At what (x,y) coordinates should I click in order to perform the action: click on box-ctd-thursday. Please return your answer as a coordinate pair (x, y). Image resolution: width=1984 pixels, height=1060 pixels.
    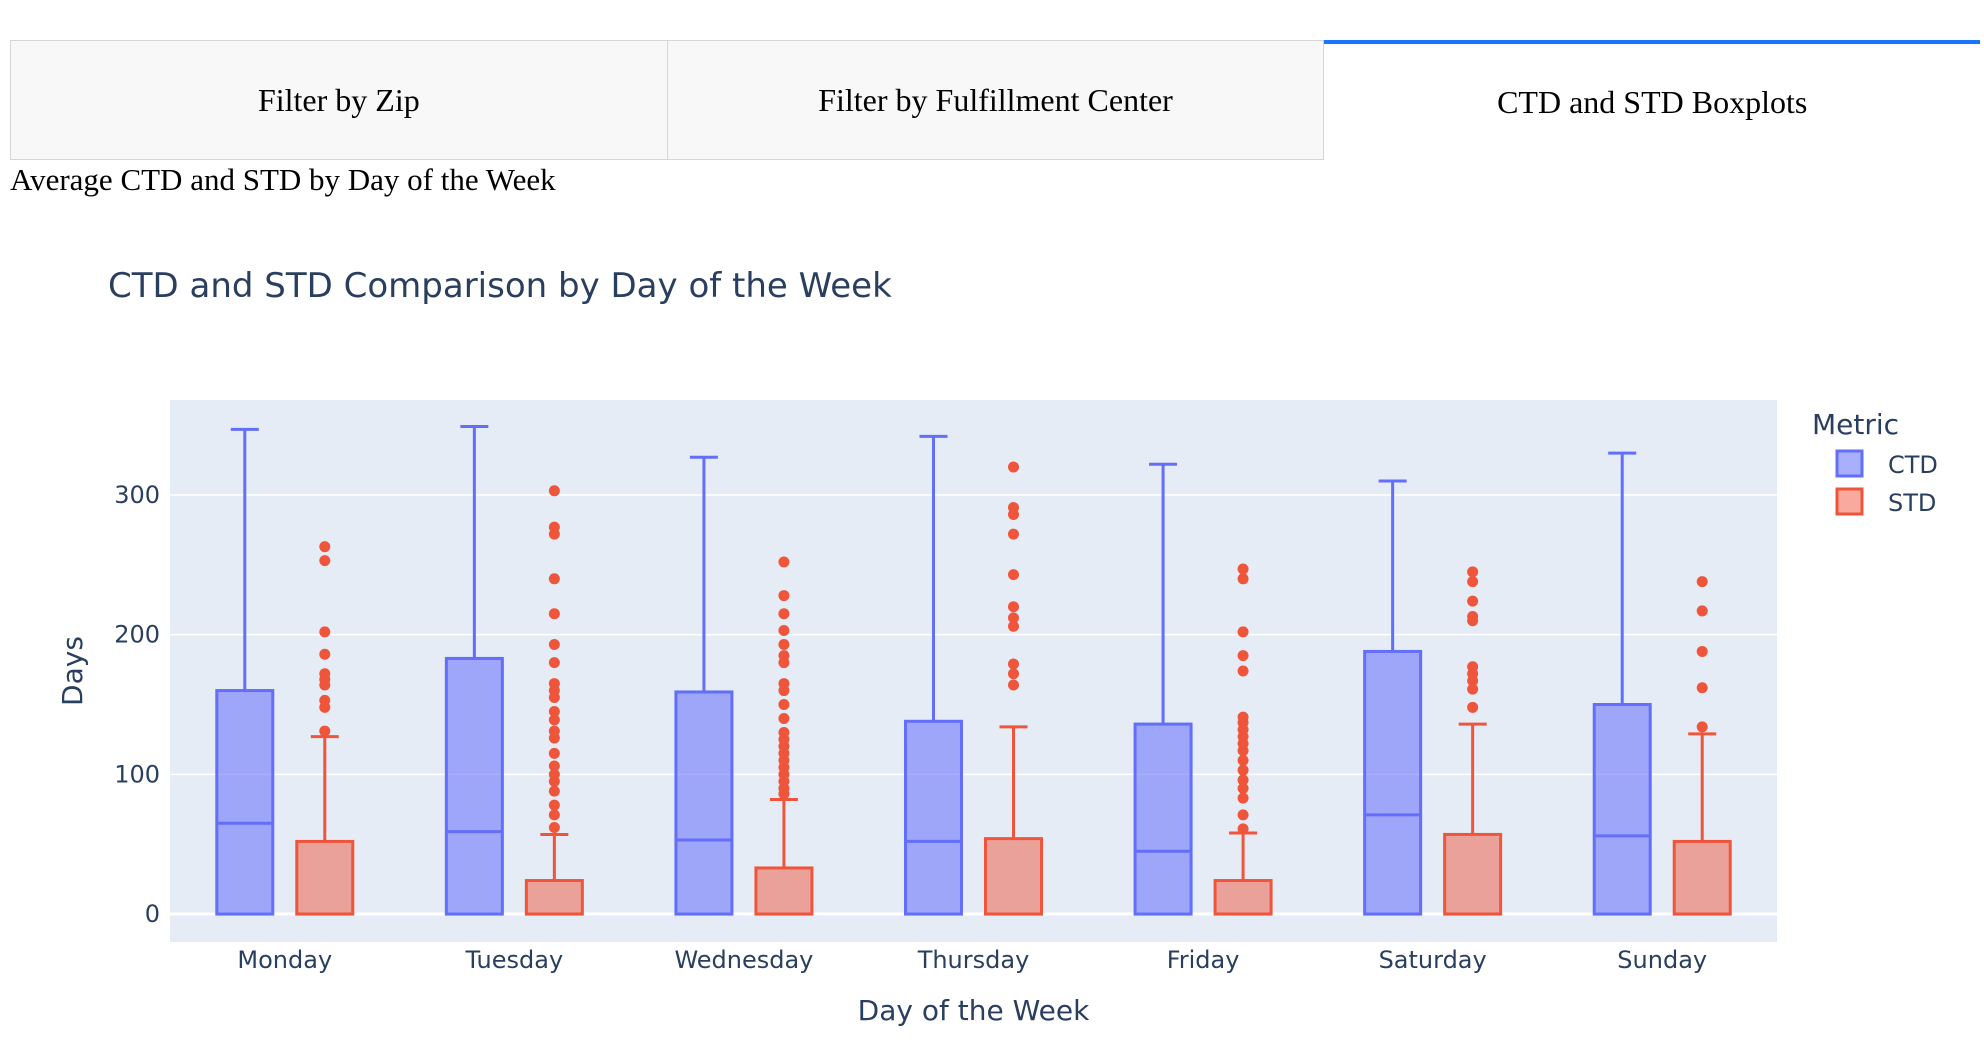
    Looking at the image, I should click on (933, 675).